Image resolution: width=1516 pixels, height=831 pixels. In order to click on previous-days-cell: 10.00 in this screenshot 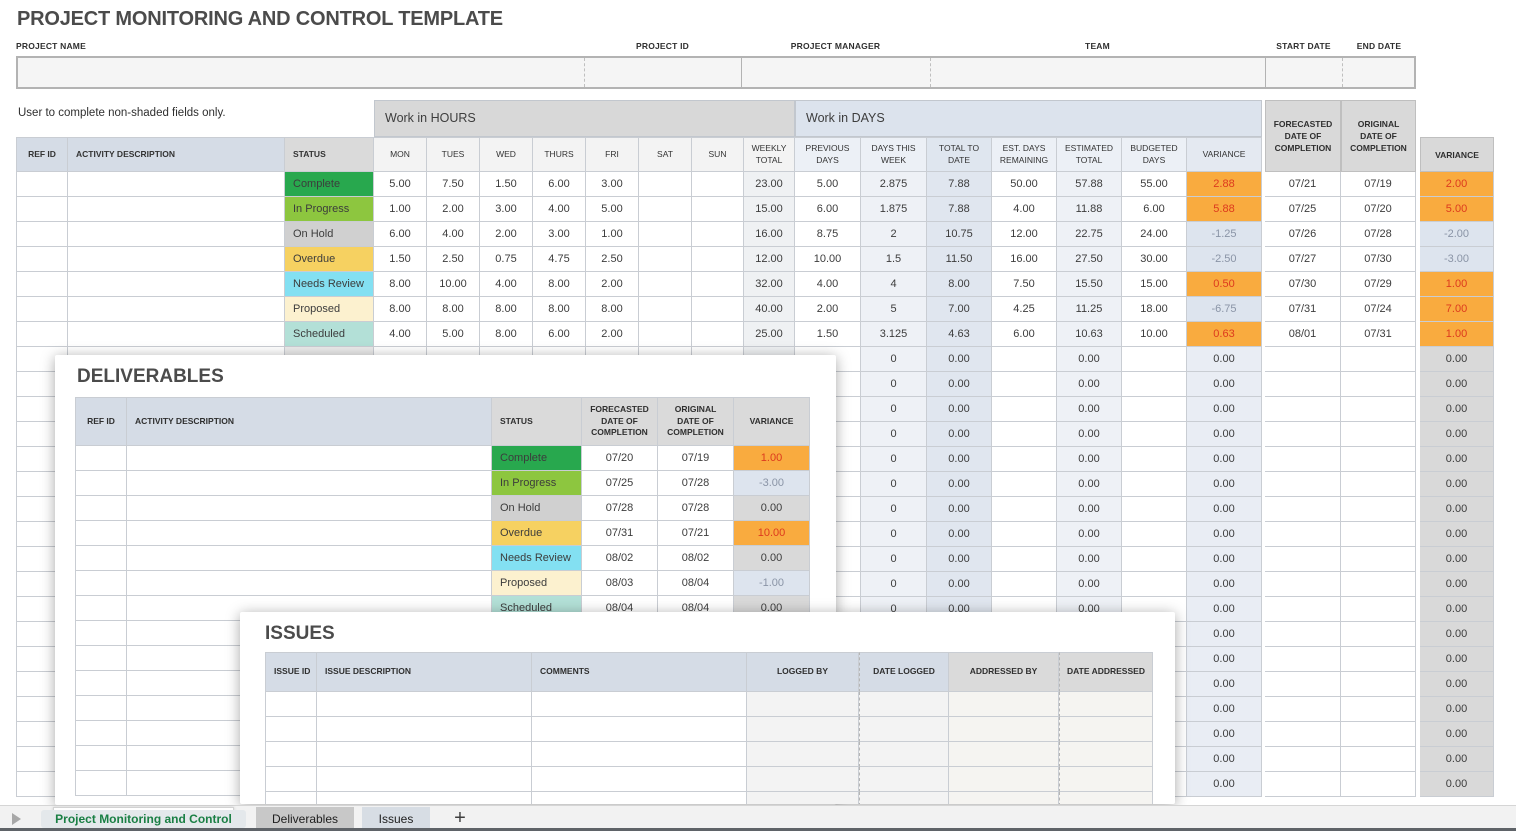, I will do `click(828, 259)`.